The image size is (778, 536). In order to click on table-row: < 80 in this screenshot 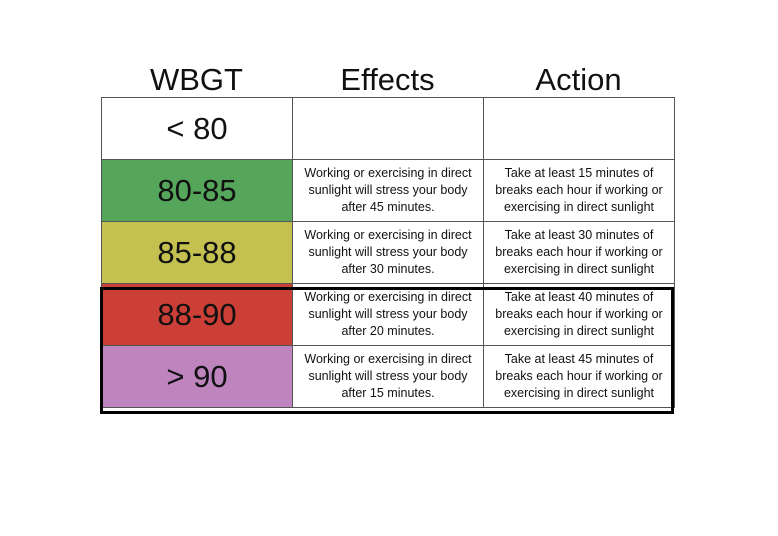, I will do `click(388, 128)`.